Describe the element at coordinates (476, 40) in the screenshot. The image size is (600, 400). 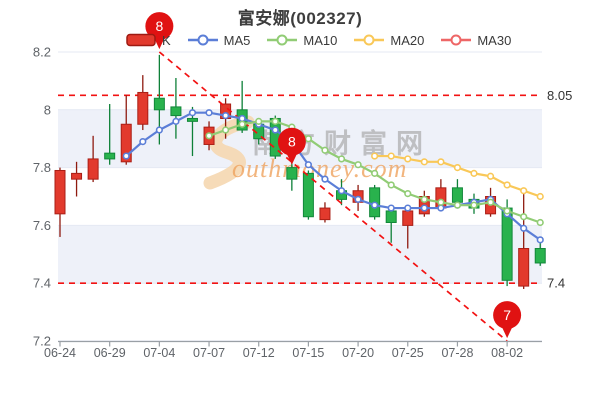
I see `legend-item-ma30: MA30` at that location.